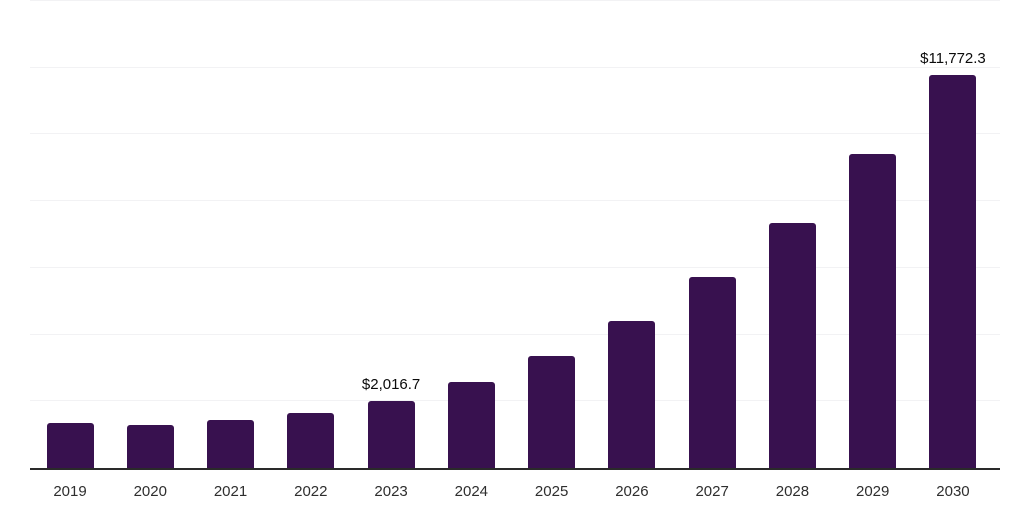 This screenshot has height=512, width=1024. Describe the element at coordinates (953, 271) in the screenshot. I see `bar-2030` at that location.